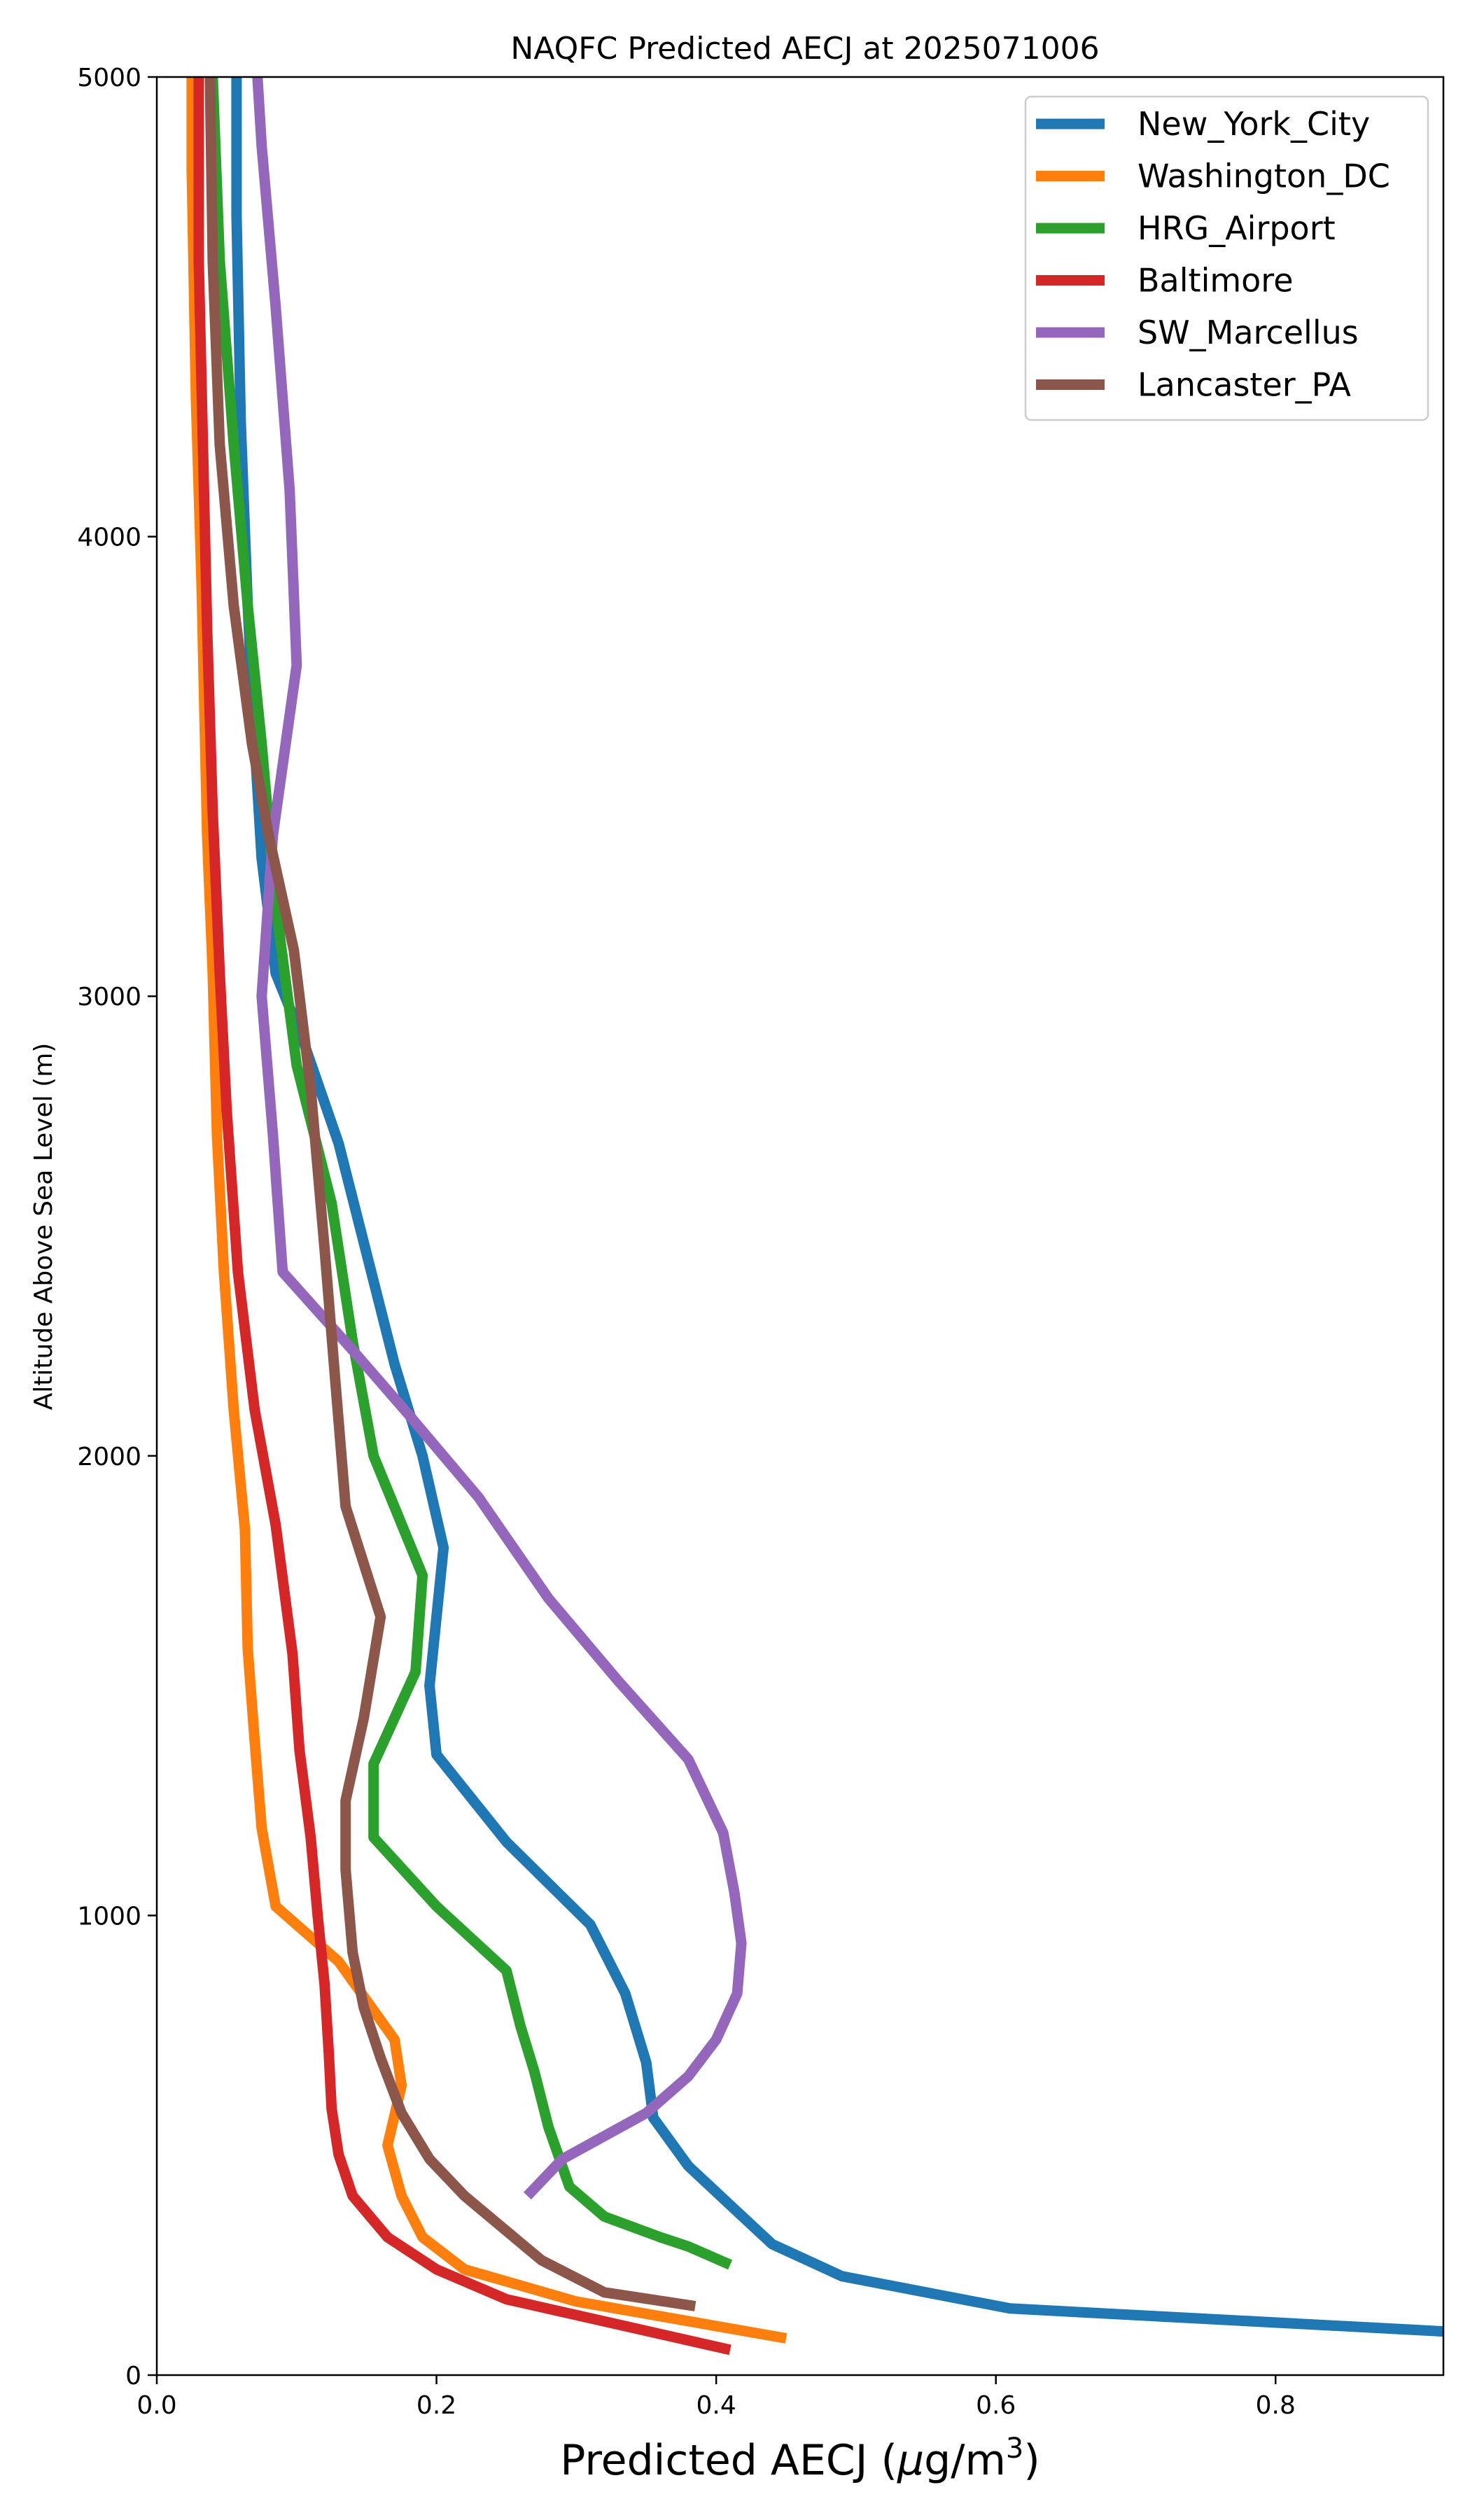 The image size is (1470, 2520). Describe the element at coordinates (436, 2405) in the screenshot. I see `x-tick-label: 0.2` at that location.